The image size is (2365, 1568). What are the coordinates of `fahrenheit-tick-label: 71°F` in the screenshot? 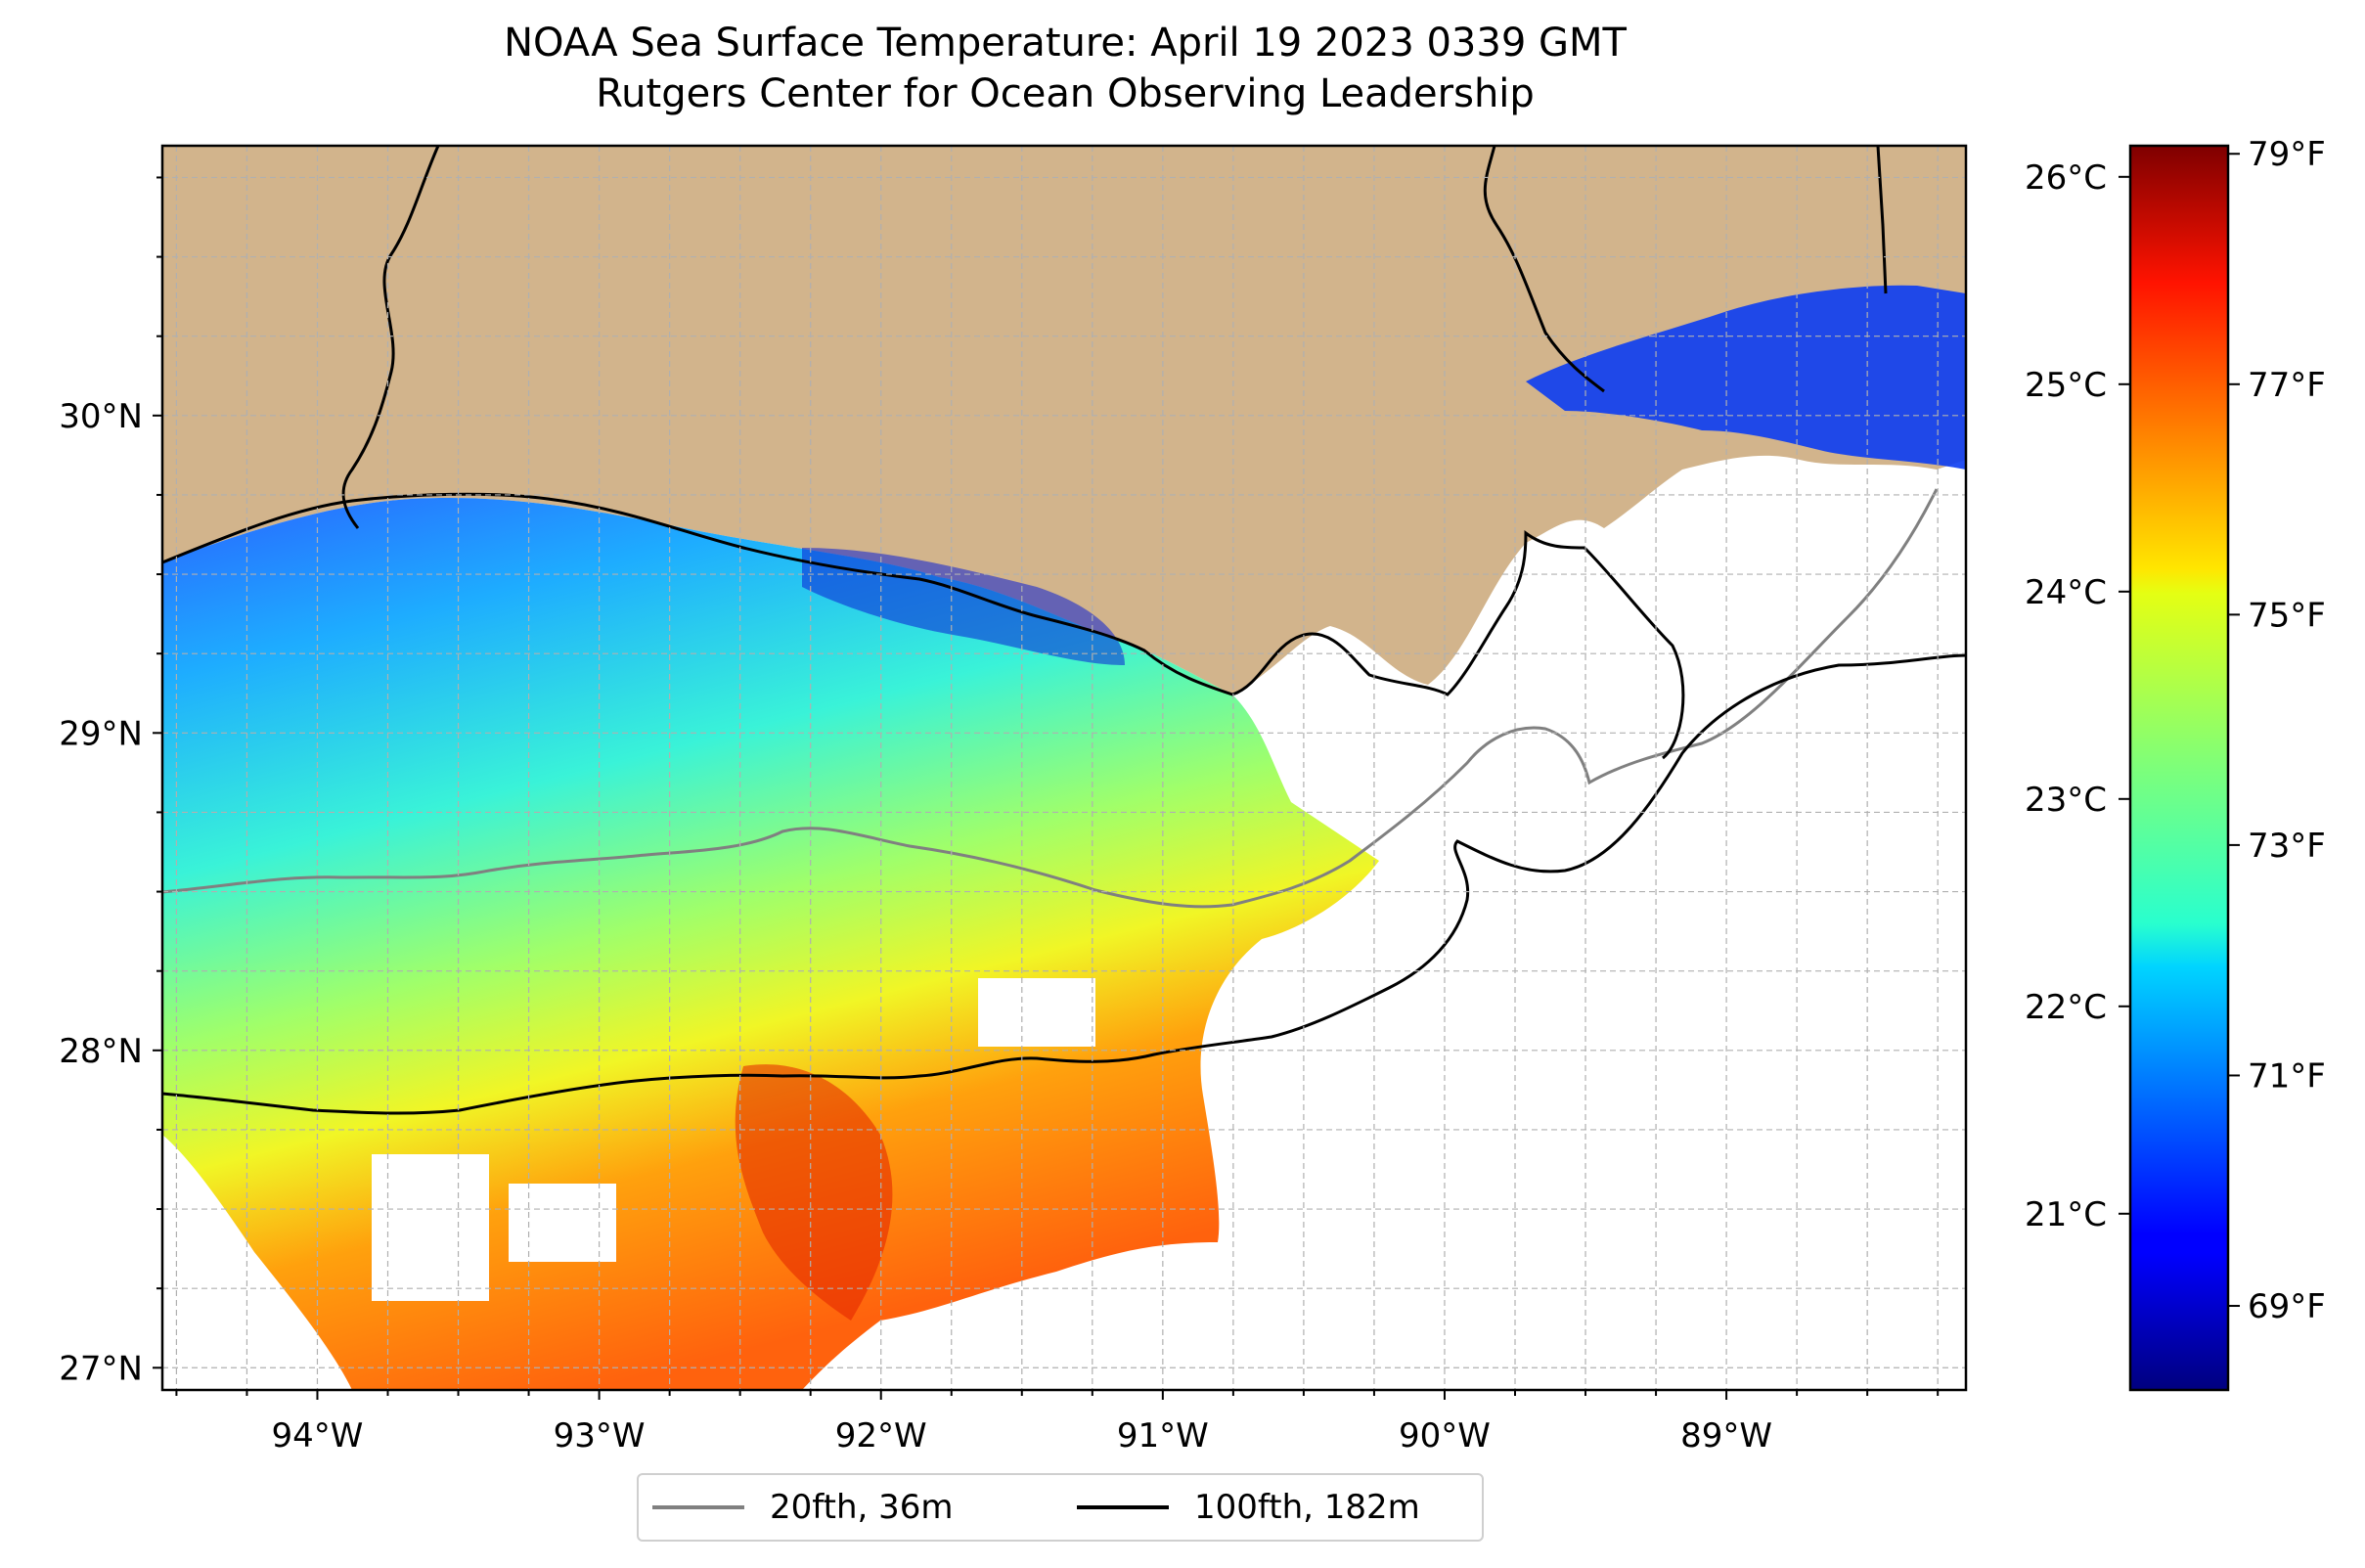 It's located at (2287, 1076).